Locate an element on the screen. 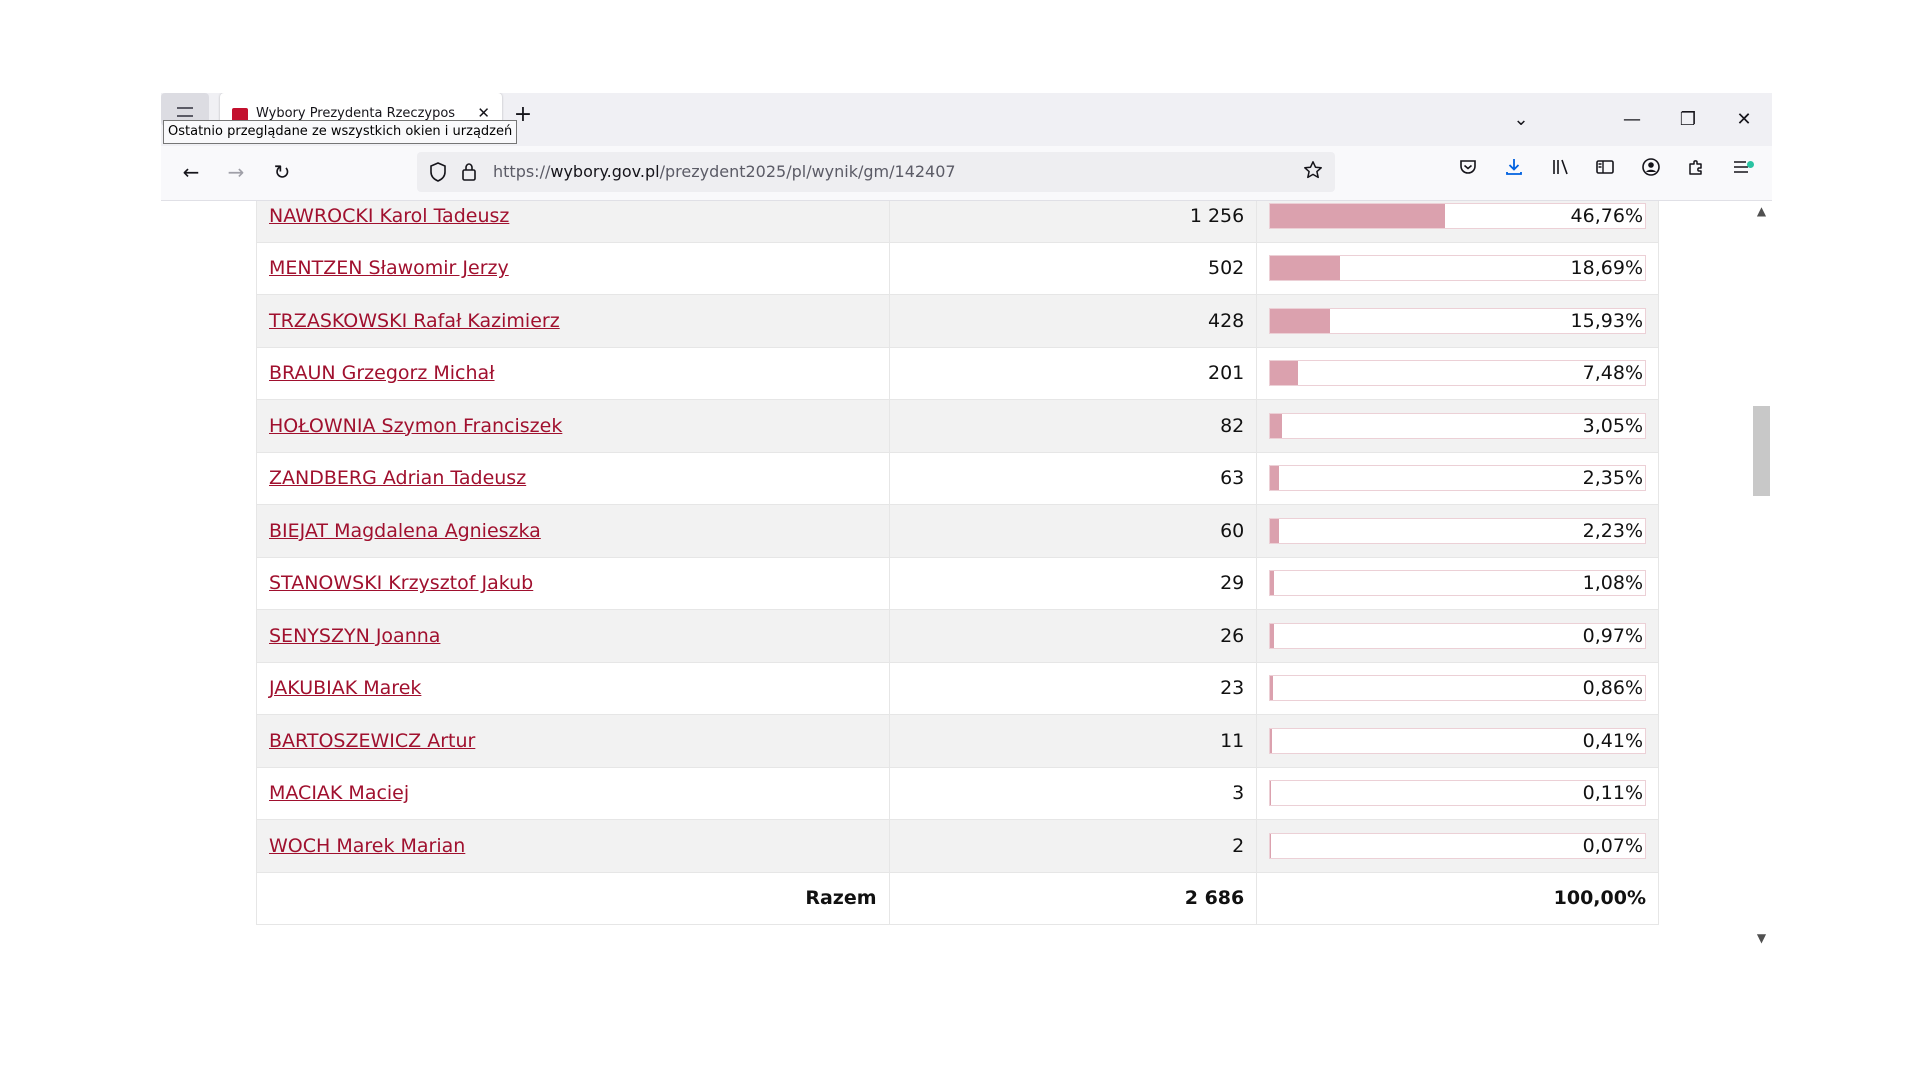 The height and width of the screenshot is (1080, 1920). candidate-name-cell: BARTOSZEWICZ Artur is located at coordinates (573, 741).